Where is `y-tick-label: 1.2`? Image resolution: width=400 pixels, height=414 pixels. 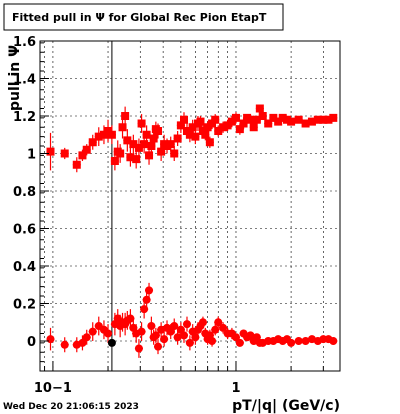
y-tick-label: 1.2 is located at coordinates (24, 117).